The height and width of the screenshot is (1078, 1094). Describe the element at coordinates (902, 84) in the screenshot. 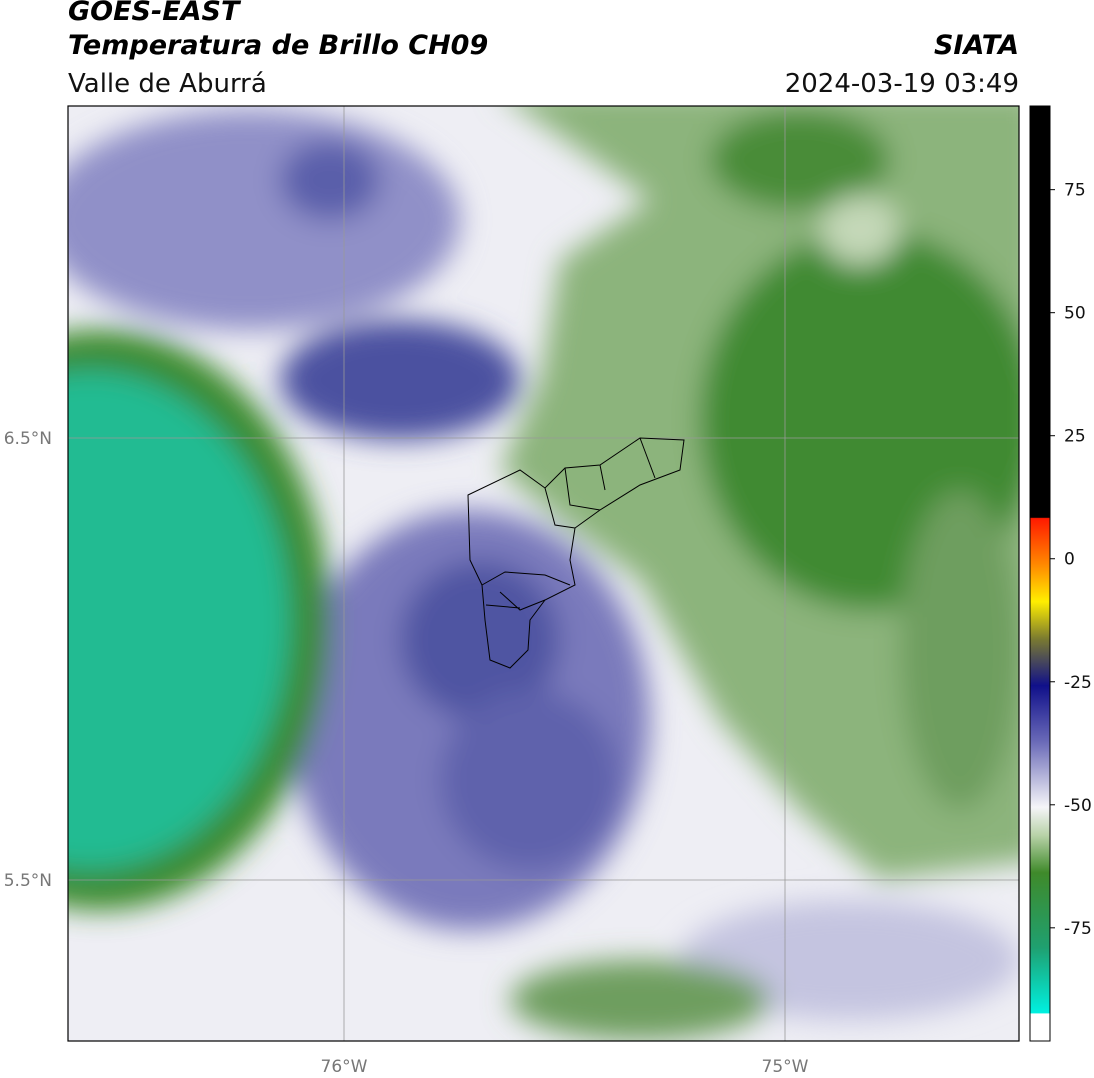

I see `datetime: 2024-03-19 03:49` at that location.